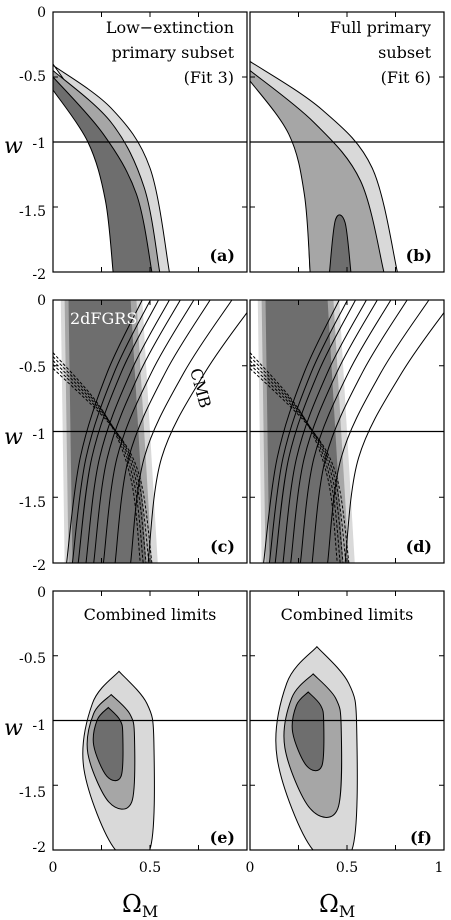 This screenshot has height=920, width=451. I want to click on ytick-r3-05: -0.5, so click(32, 659).